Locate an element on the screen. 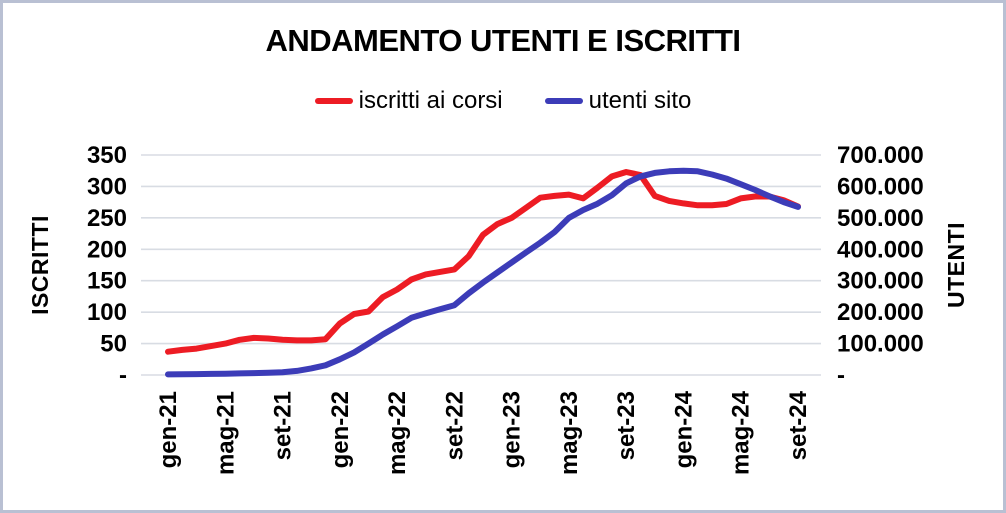  x-tick-label: mag-22 is located at coordinates (397, 433).